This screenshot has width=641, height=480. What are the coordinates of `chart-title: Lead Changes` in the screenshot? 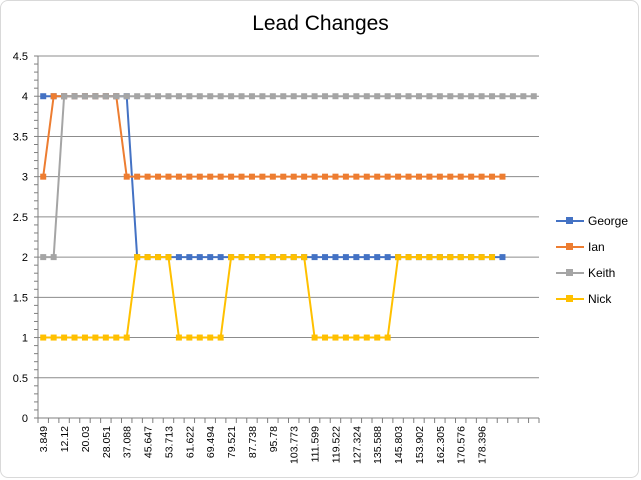 It's located at (320, 23).